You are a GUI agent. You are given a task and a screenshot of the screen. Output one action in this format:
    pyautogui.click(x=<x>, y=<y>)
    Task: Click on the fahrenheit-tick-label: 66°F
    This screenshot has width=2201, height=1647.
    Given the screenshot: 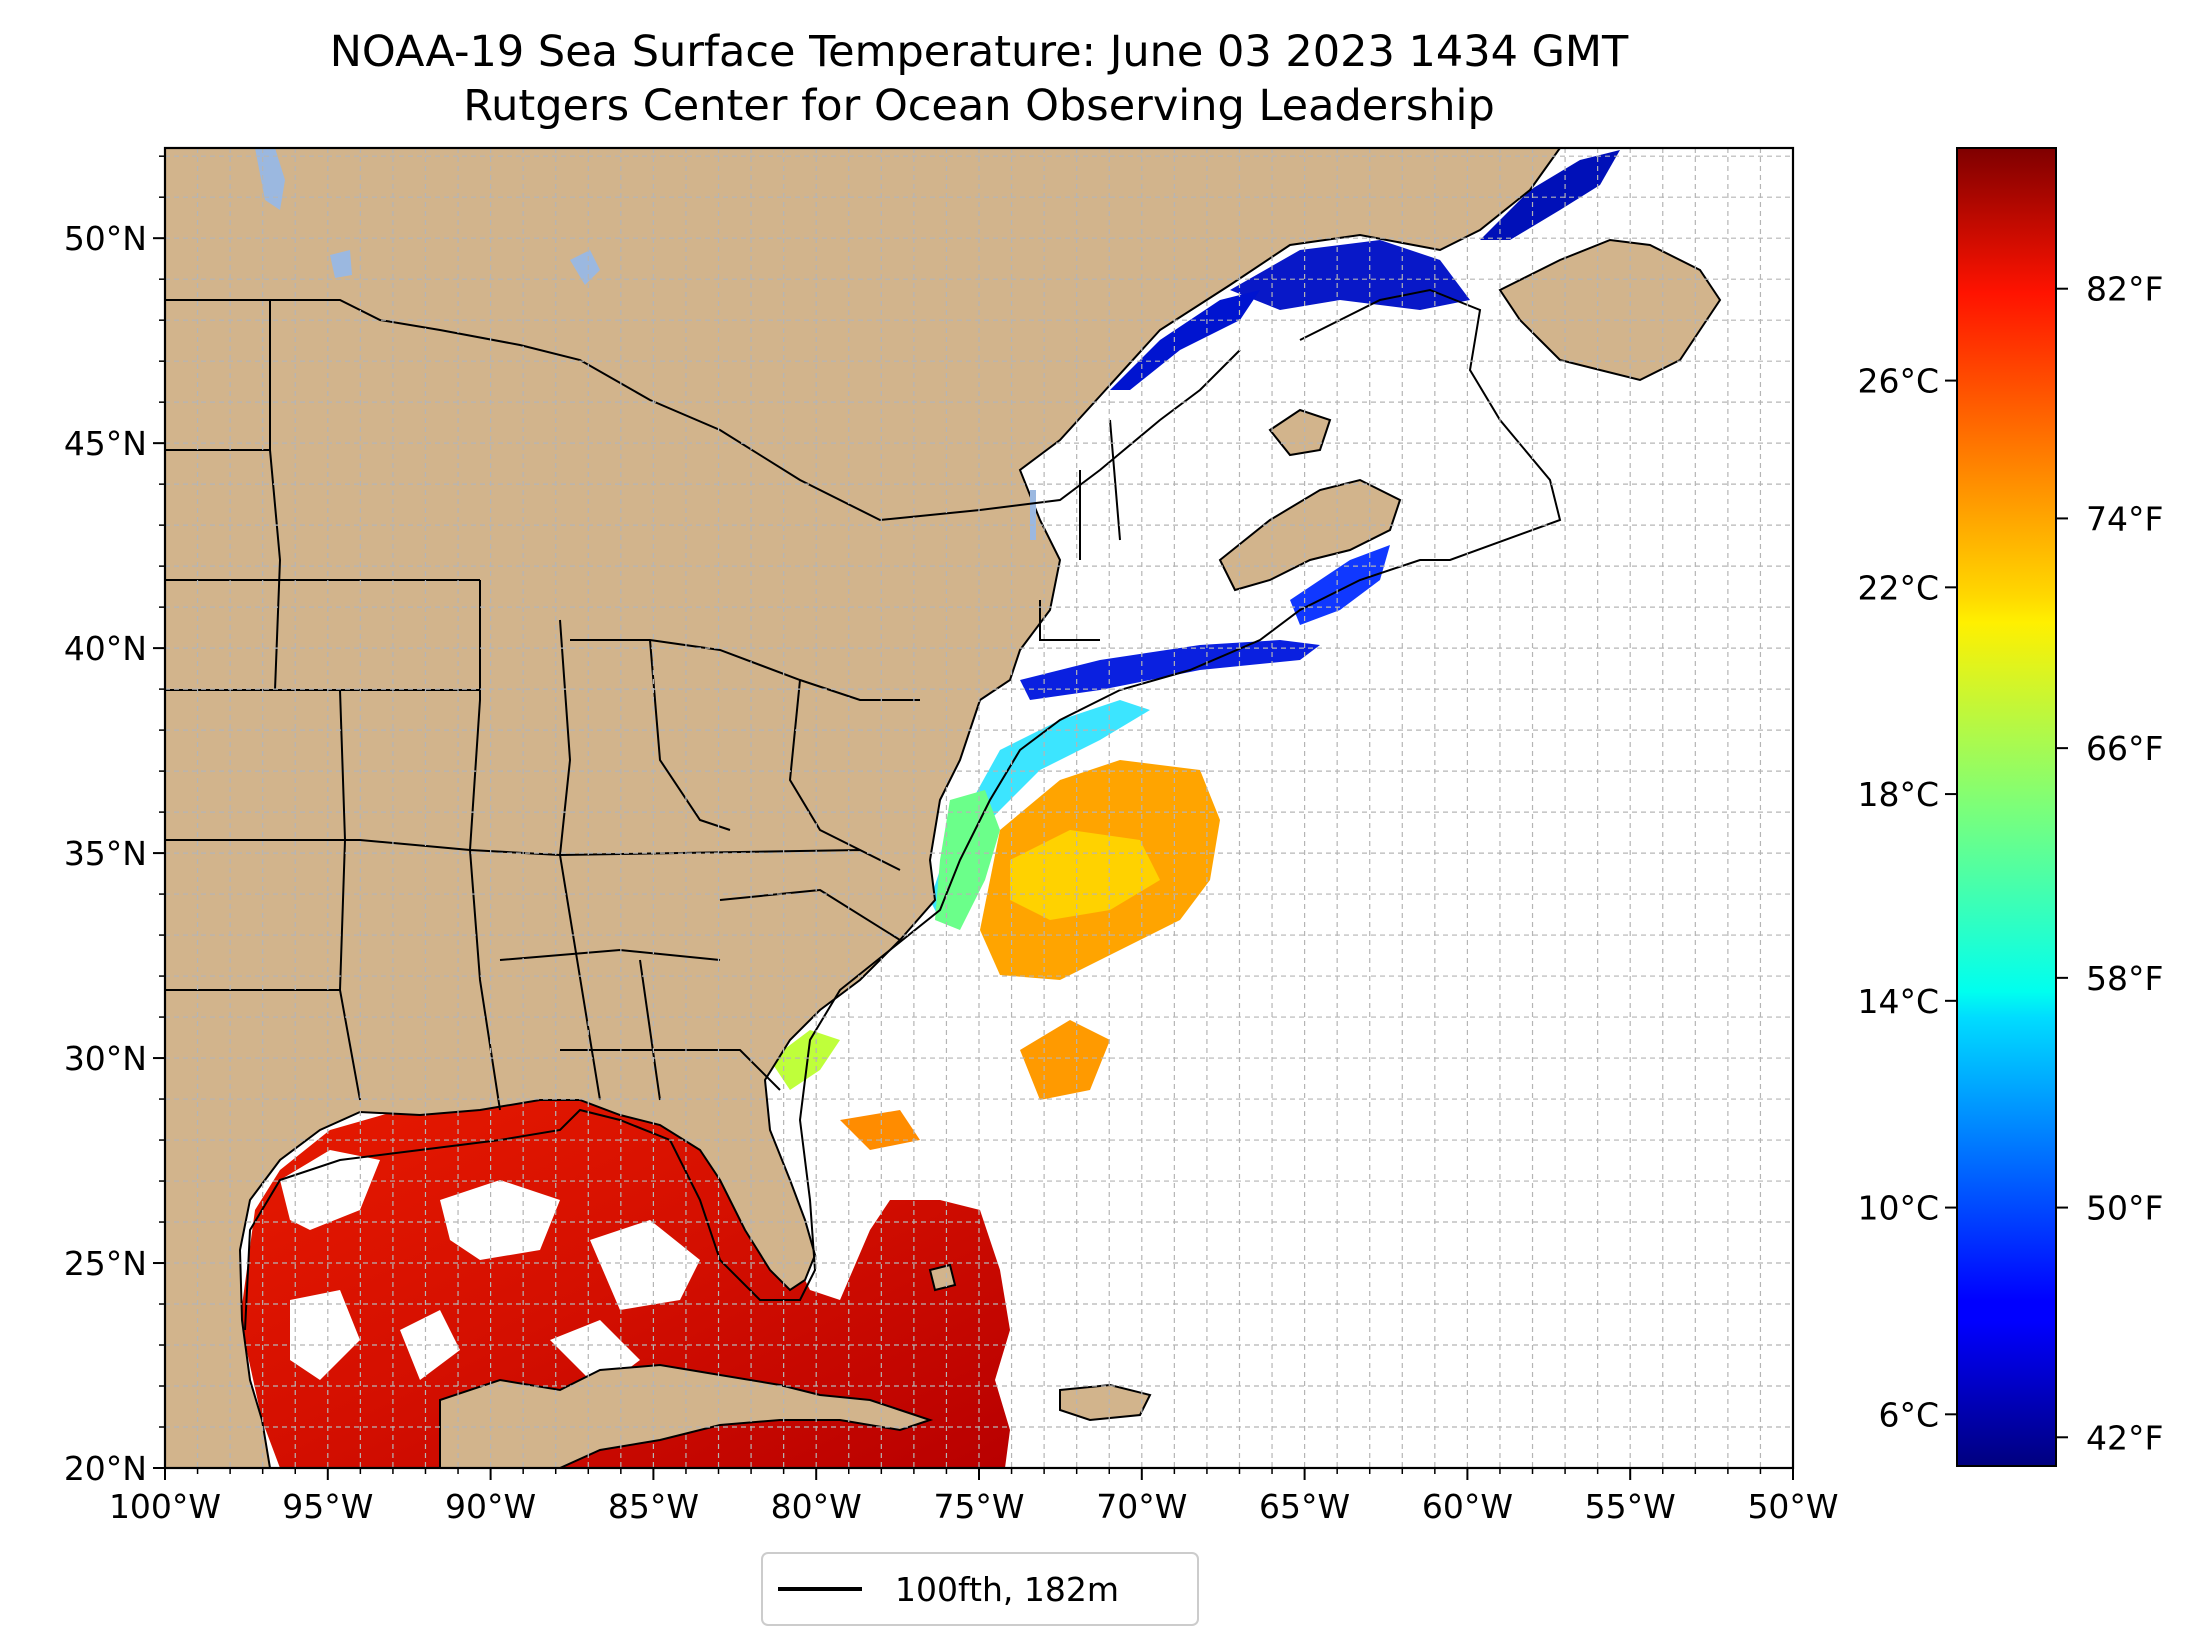 What is the action you would take?
    pyautogui.click(x=2124, y=748)
    